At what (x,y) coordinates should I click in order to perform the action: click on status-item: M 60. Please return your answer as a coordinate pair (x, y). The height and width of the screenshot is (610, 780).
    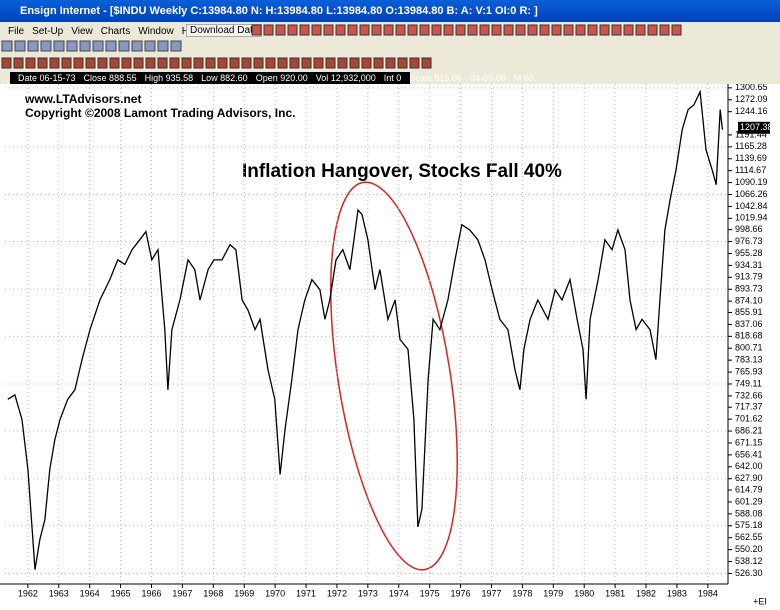
    Looking at the image, I should click on (523, 78).